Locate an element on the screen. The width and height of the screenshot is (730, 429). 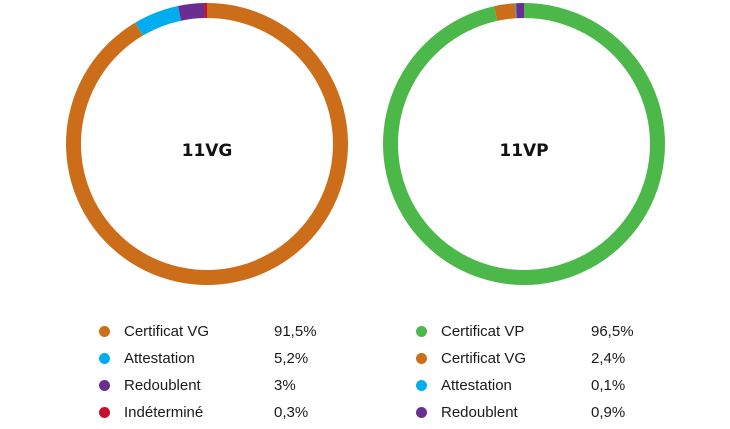
legend-item: Attestation 5,2% is located at coordinates (221, 358).